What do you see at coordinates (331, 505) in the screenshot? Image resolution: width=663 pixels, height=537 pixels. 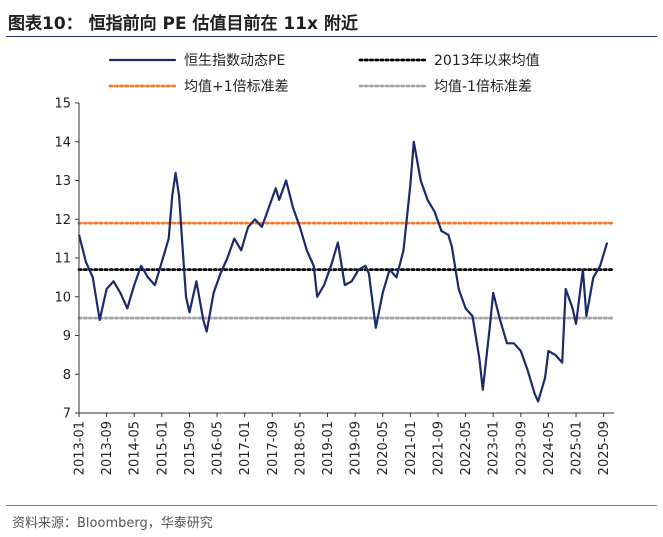 I see `source-rule` at bounding box center [331, 505].